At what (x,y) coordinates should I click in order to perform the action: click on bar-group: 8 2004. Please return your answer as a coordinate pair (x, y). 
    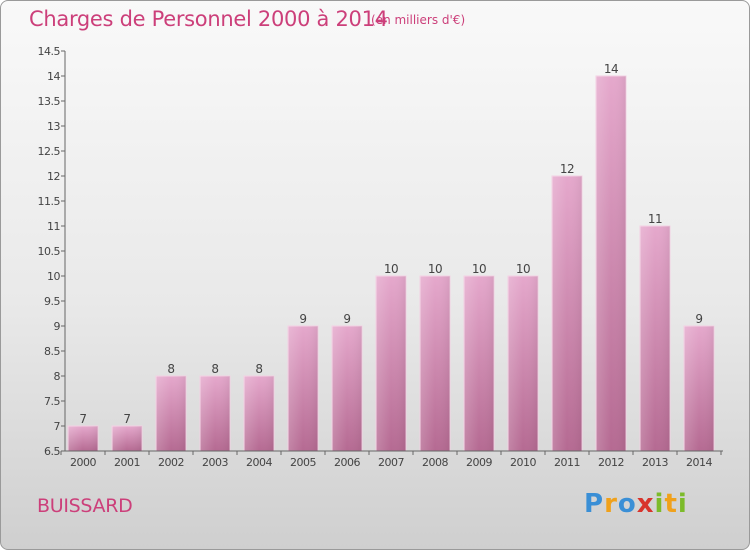
    Looking at the image, I should click on (259, 415).